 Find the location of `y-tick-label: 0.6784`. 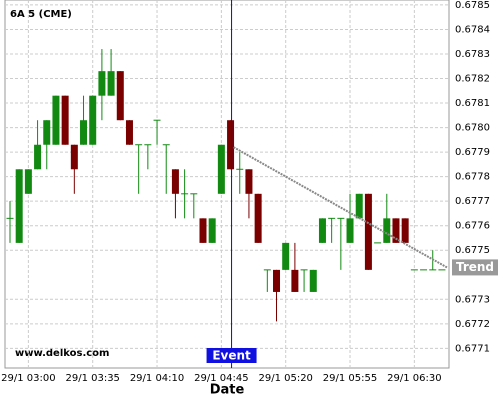

y-tick-label: 0.6784 is located at coordinates (472, 29).